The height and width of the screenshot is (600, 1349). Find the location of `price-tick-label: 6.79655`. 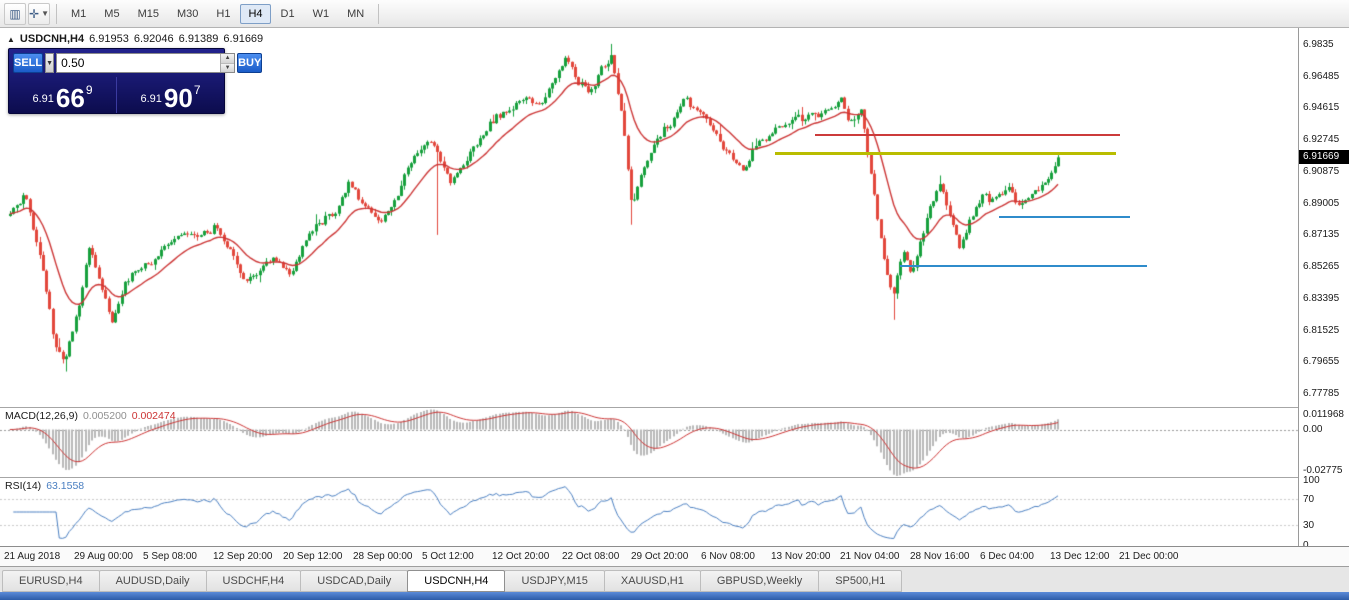

price-tick-label: 6.79655 is located at coordinates (1321, 362).